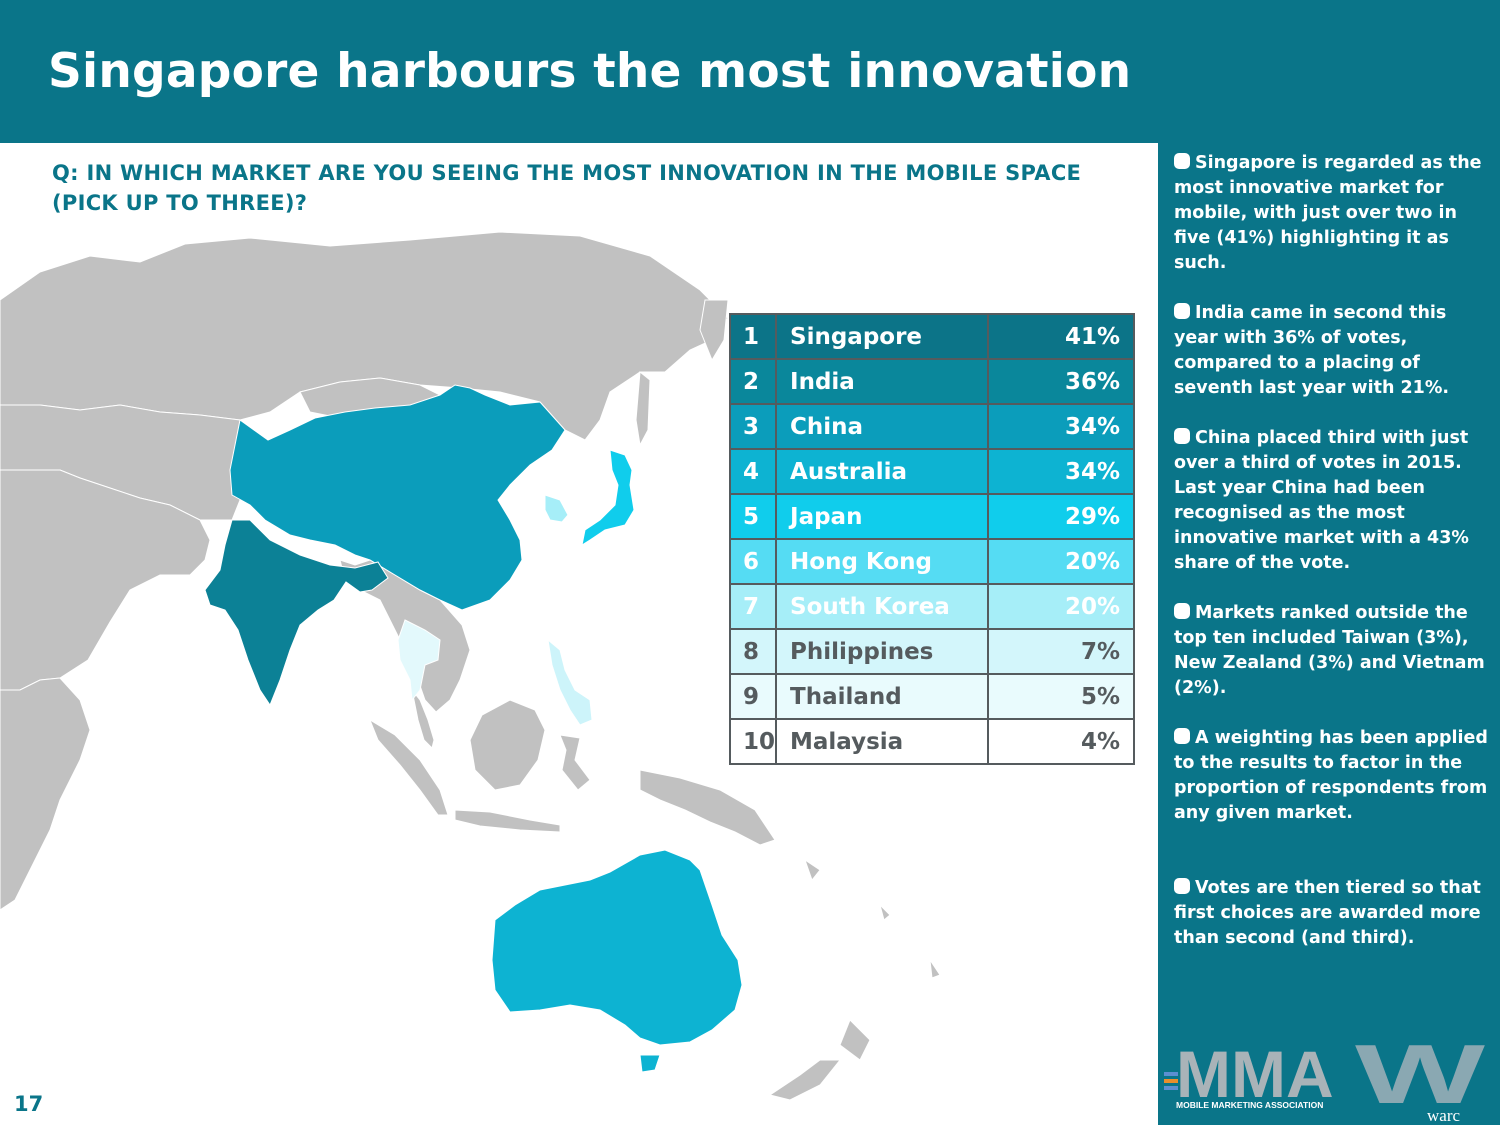 This screenshot has width=1500, height=1125. Describe the element at coordinates (1061, 696) in the screenshot. I see `share-cell: 5%` at that location.